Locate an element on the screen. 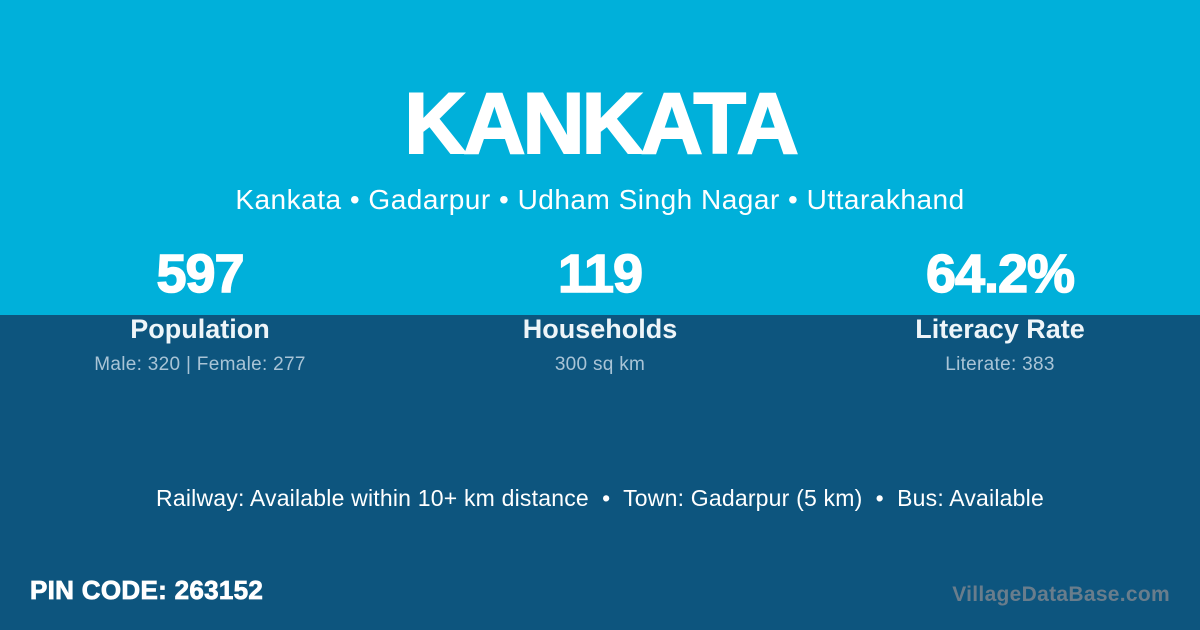 This screenshot has height=630, width=1200. stat-card-literacy: 64.2% Literacy Rate Literate: 383 is located at coordinates (1000, 310).